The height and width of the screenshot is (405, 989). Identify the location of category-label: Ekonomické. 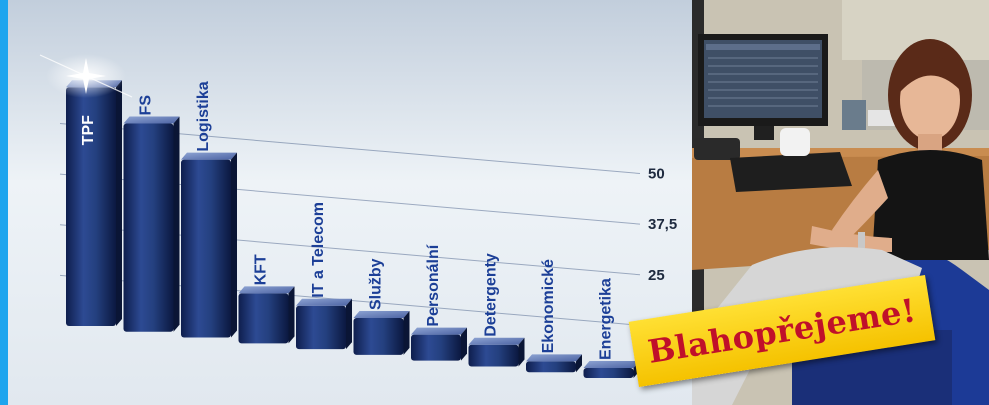
(548, 306).